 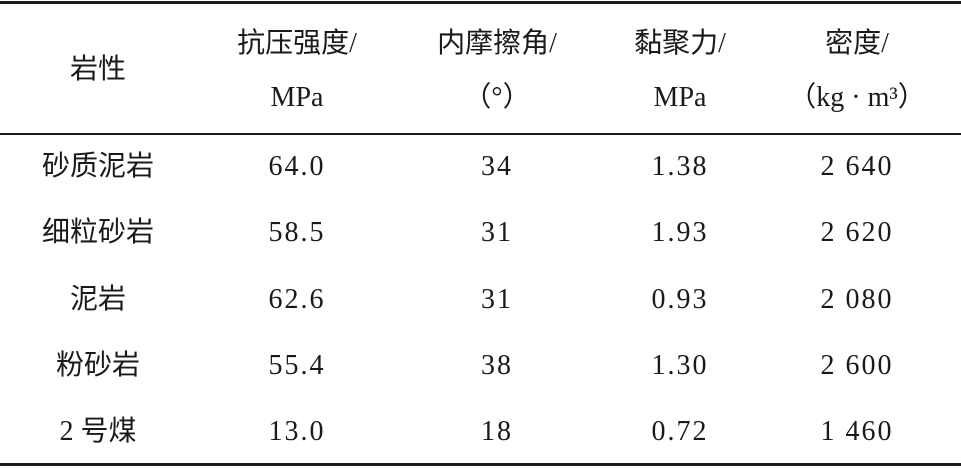 I want to click on row-label: 2 号煤, so click(x=98, y=432).